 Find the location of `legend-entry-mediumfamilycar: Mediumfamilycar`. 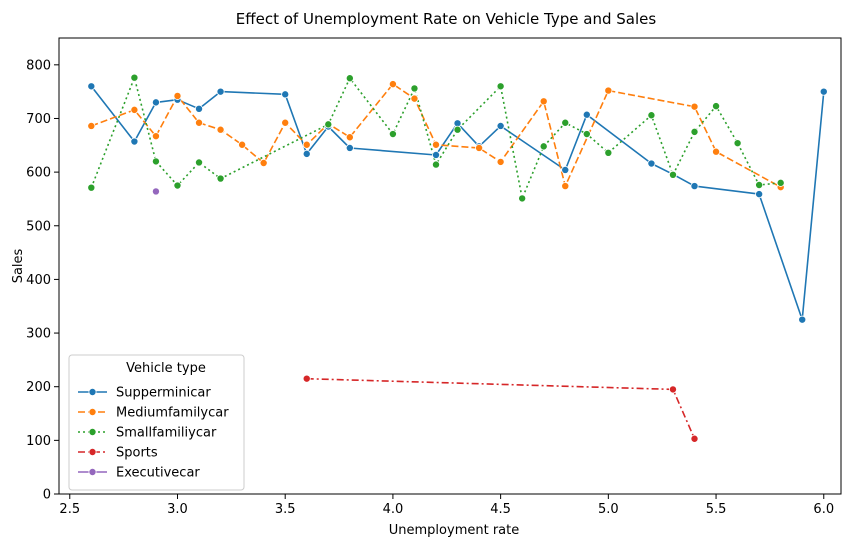

legend-entry-mediumfamilycar: Mediumfamilycar is located at coordinates (153, 413).